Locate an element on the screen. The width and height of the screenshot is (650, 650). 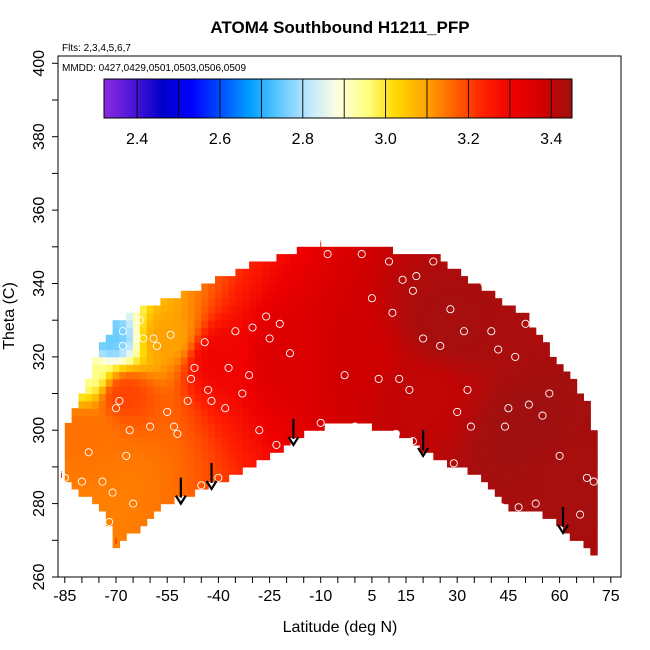
colorbar-tick-label: 2.4 is located at coordinates (137, 139).